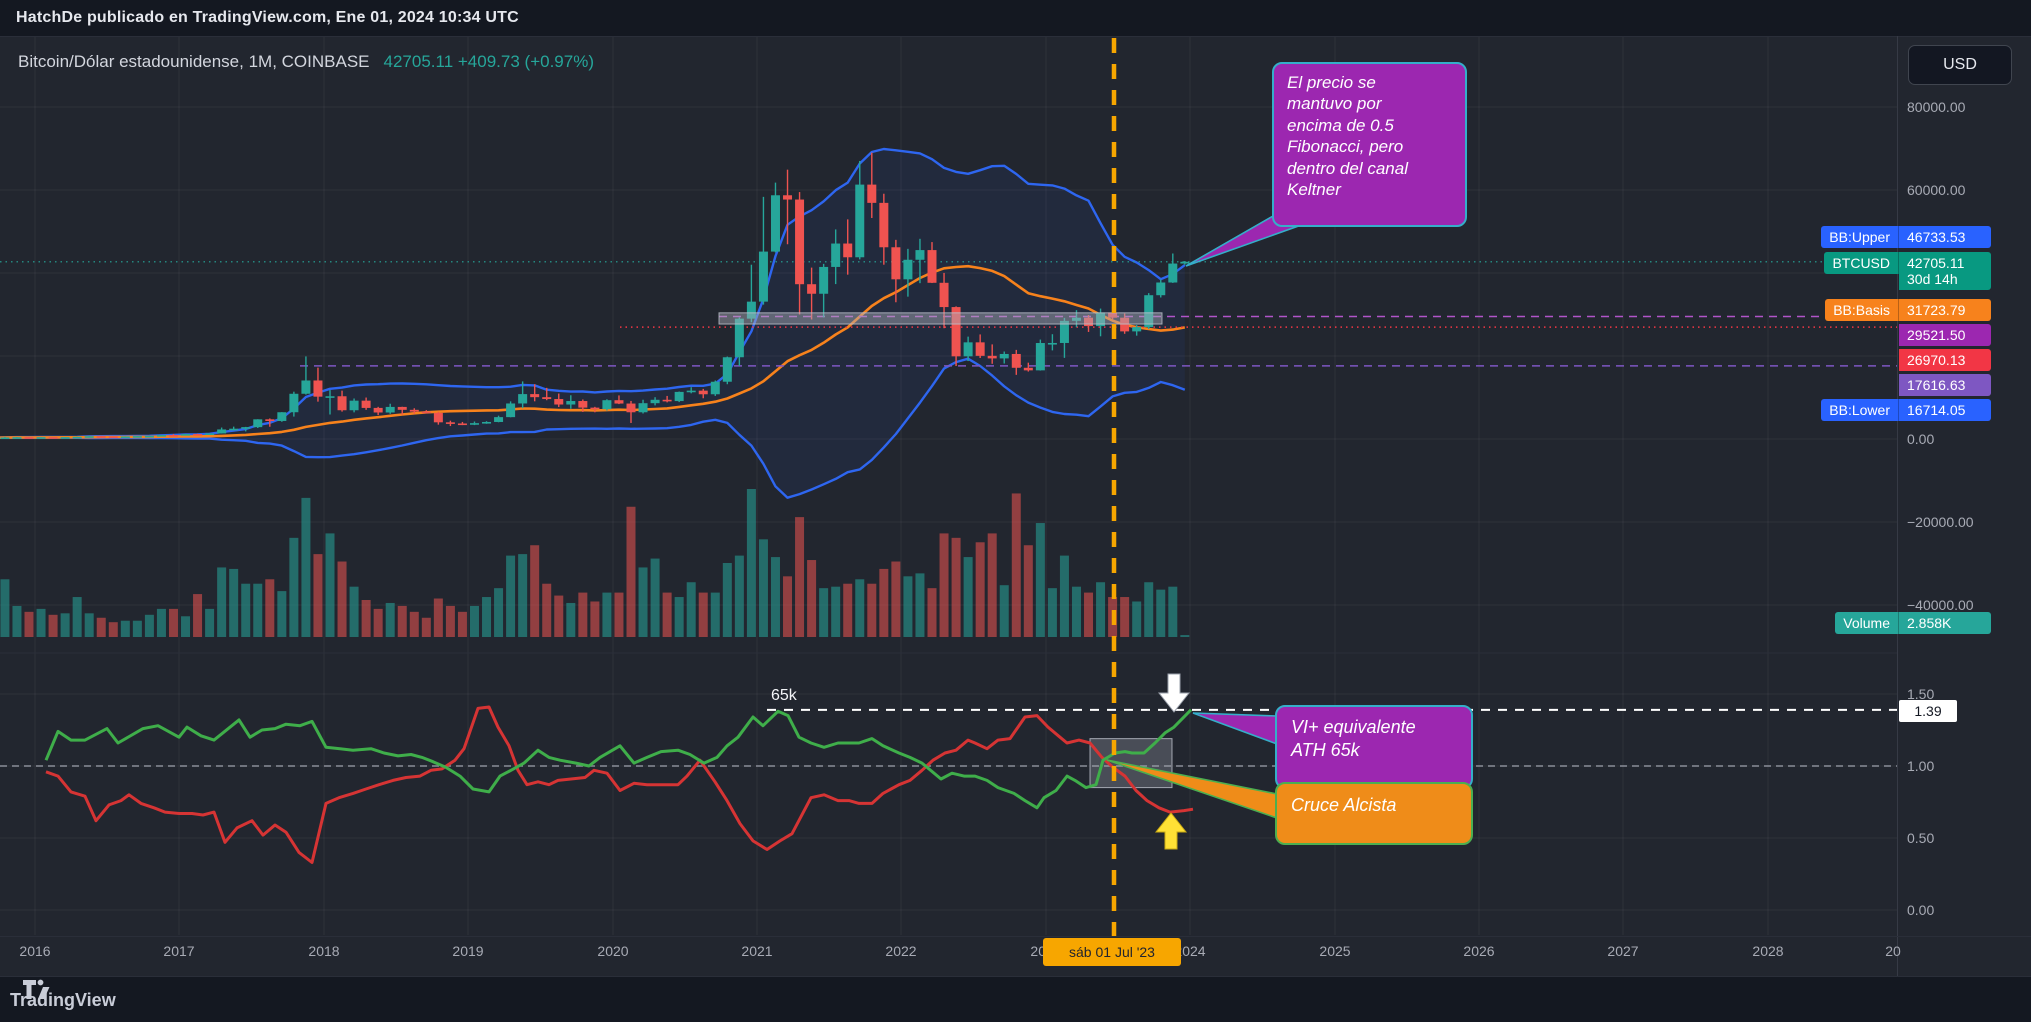 Image resolution: width=2031 pixels, height=1022 pixels. What do you see at coordinates (1235, 729) in the screenshot?
I see `vi-tail` at bounding box center [1235, 729].